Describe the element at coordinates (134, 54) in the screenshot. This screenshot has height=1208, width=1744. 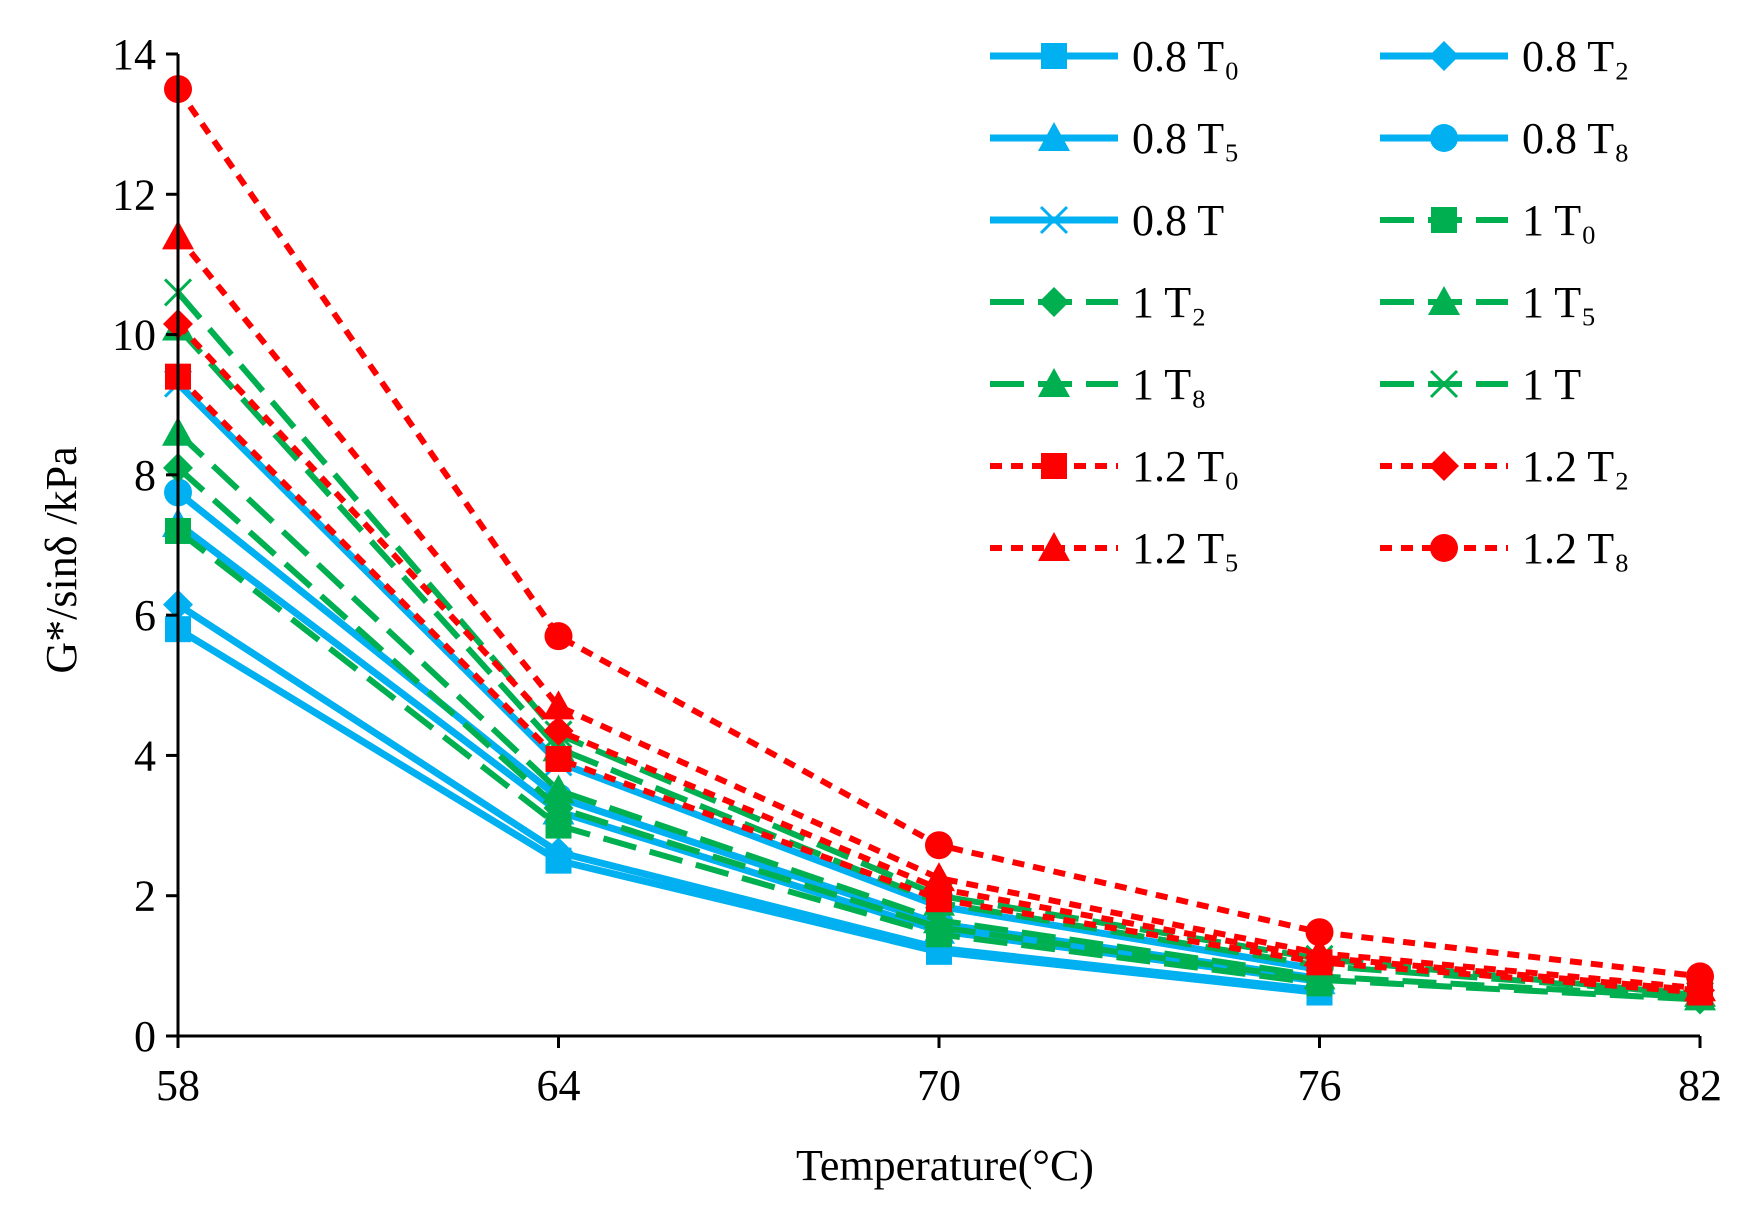
I see `y-tick-label: 14` at that location.